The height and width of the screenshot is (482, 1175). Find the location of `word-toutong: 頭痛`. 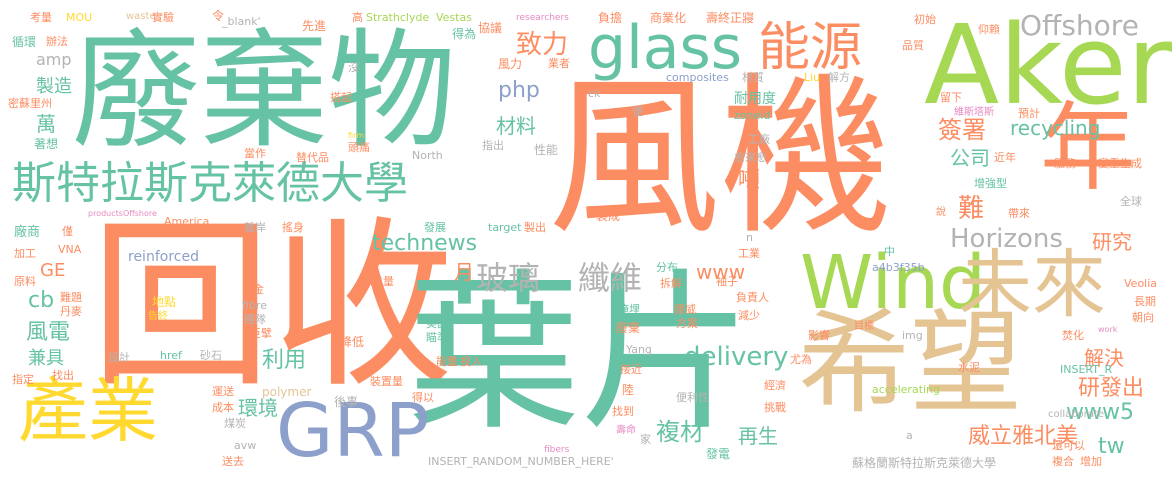

word-toutong: 頭痛 is located at coordinates (359, 147).